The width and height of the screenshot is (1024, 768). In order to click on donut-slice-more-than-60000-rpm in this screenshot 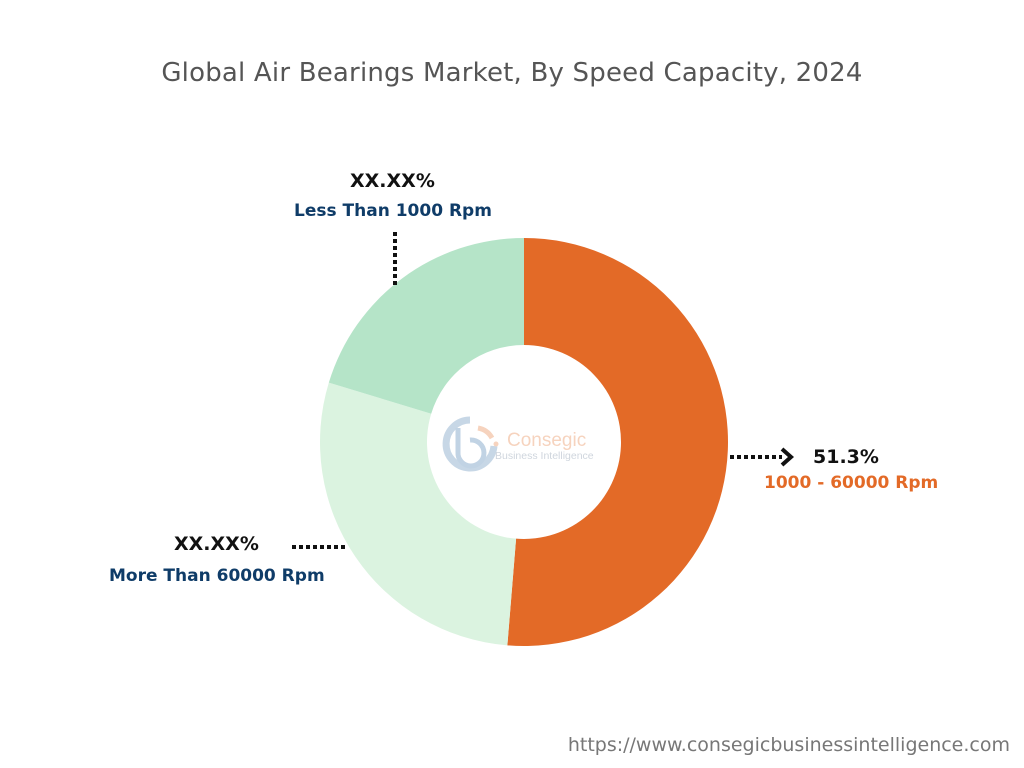, I will do `click(418, 514)`.